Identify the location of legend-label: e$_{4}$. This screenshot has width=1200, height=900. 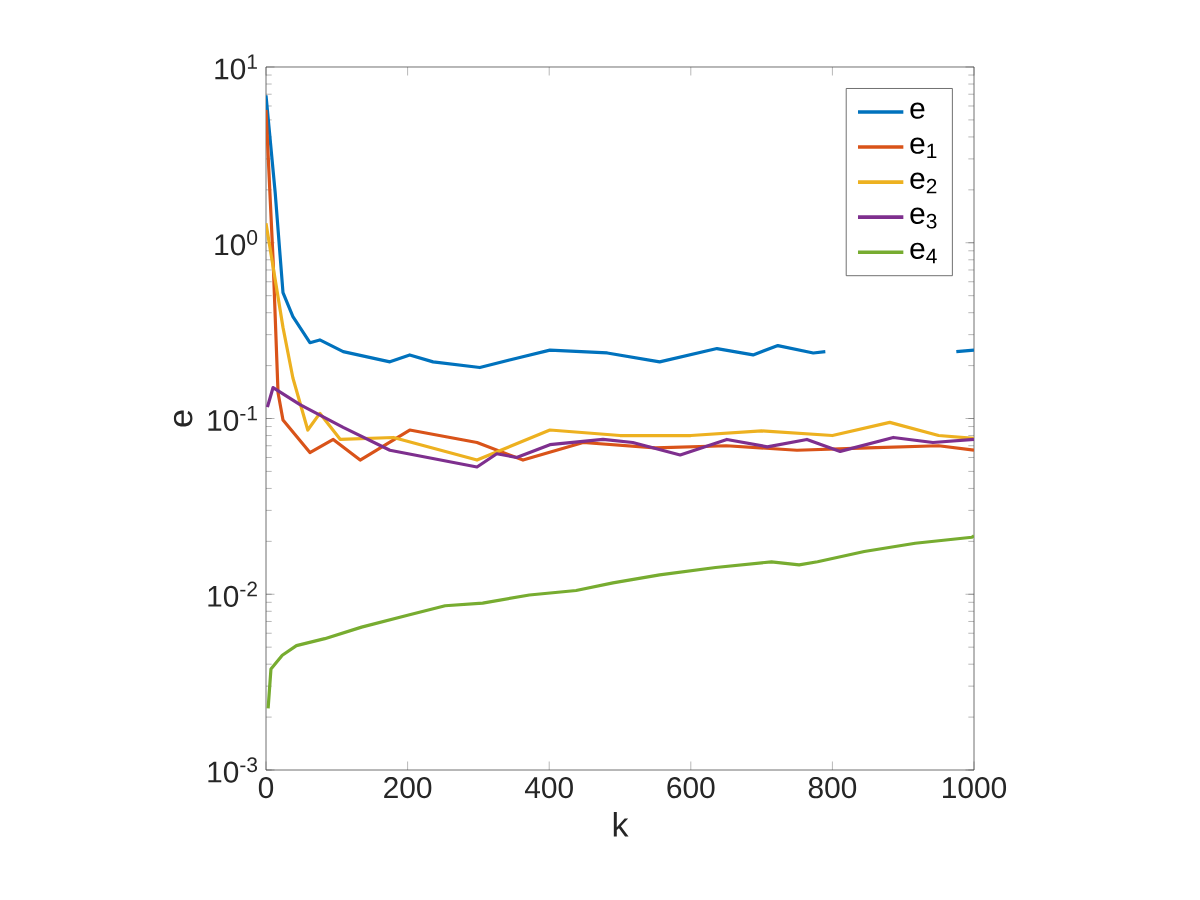
(923, 253).